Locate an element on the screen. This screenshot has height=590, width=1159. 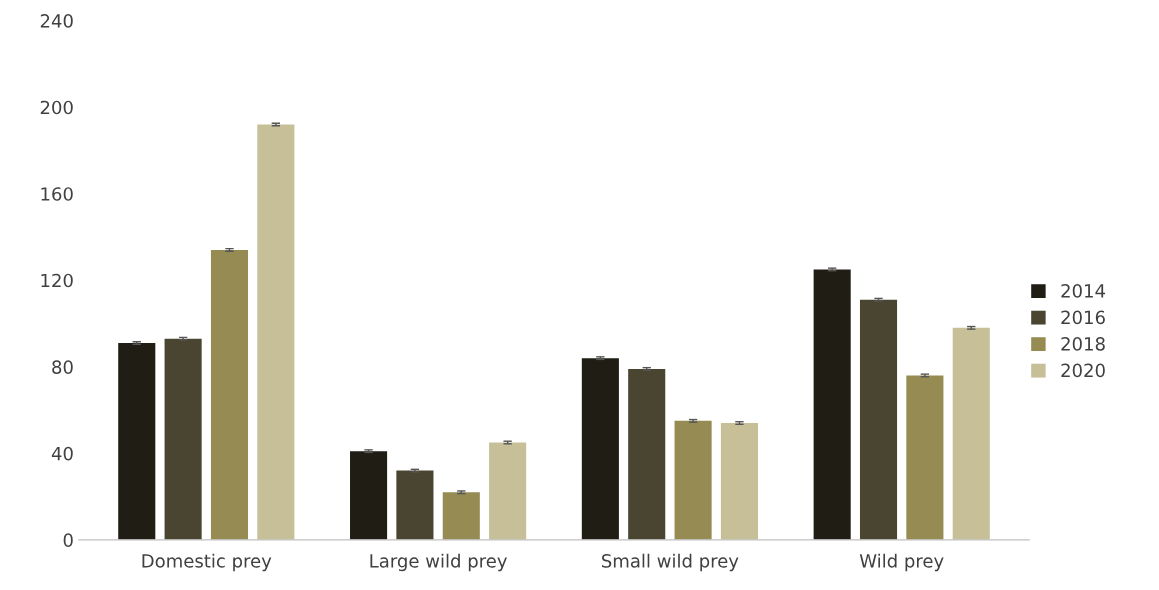
legend-label: 2020 is located at coordinates (1083, 370).